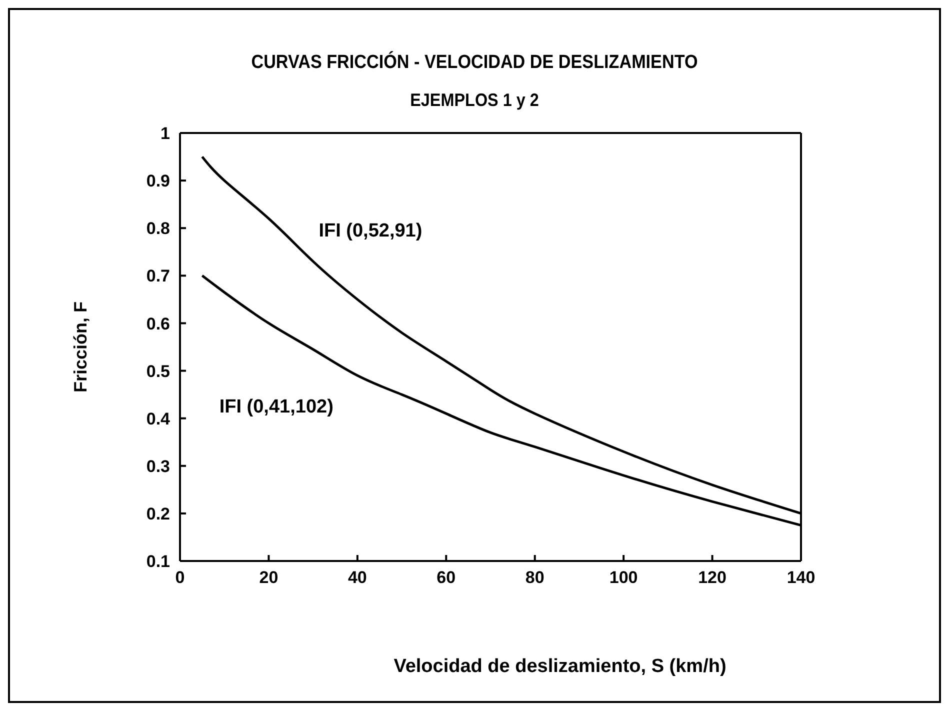 The height and width of the screenshot is (711, 949). Describe the element at coordinates (158, 276) in the screenshot. I see `y-tick-label: 0.7` at that location.